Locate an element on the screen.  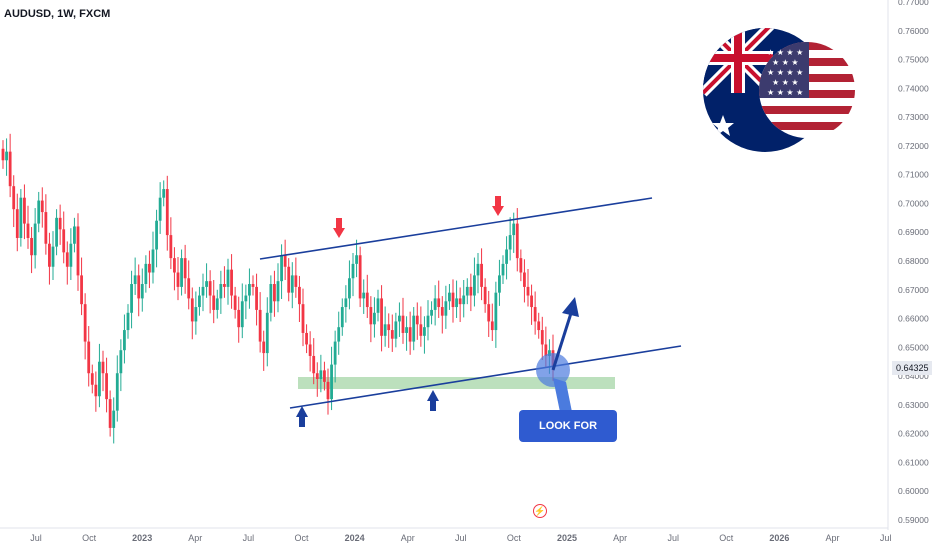
price-tick-label: 0.77000 is located at coordinates (913, 3).